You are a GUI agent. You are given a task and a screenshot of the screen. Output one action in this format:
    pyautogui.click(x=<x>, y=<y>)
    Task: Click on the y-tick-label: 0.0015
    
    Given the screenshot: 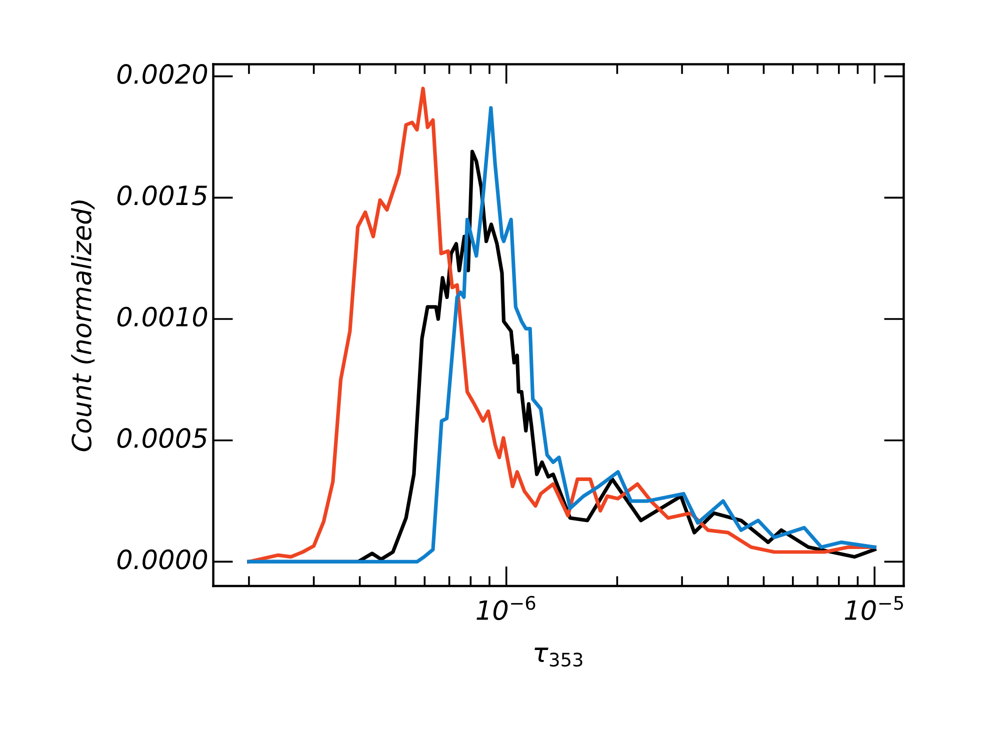 What is the action you would take?
    pyautogui.click(x=162, y=195)
    